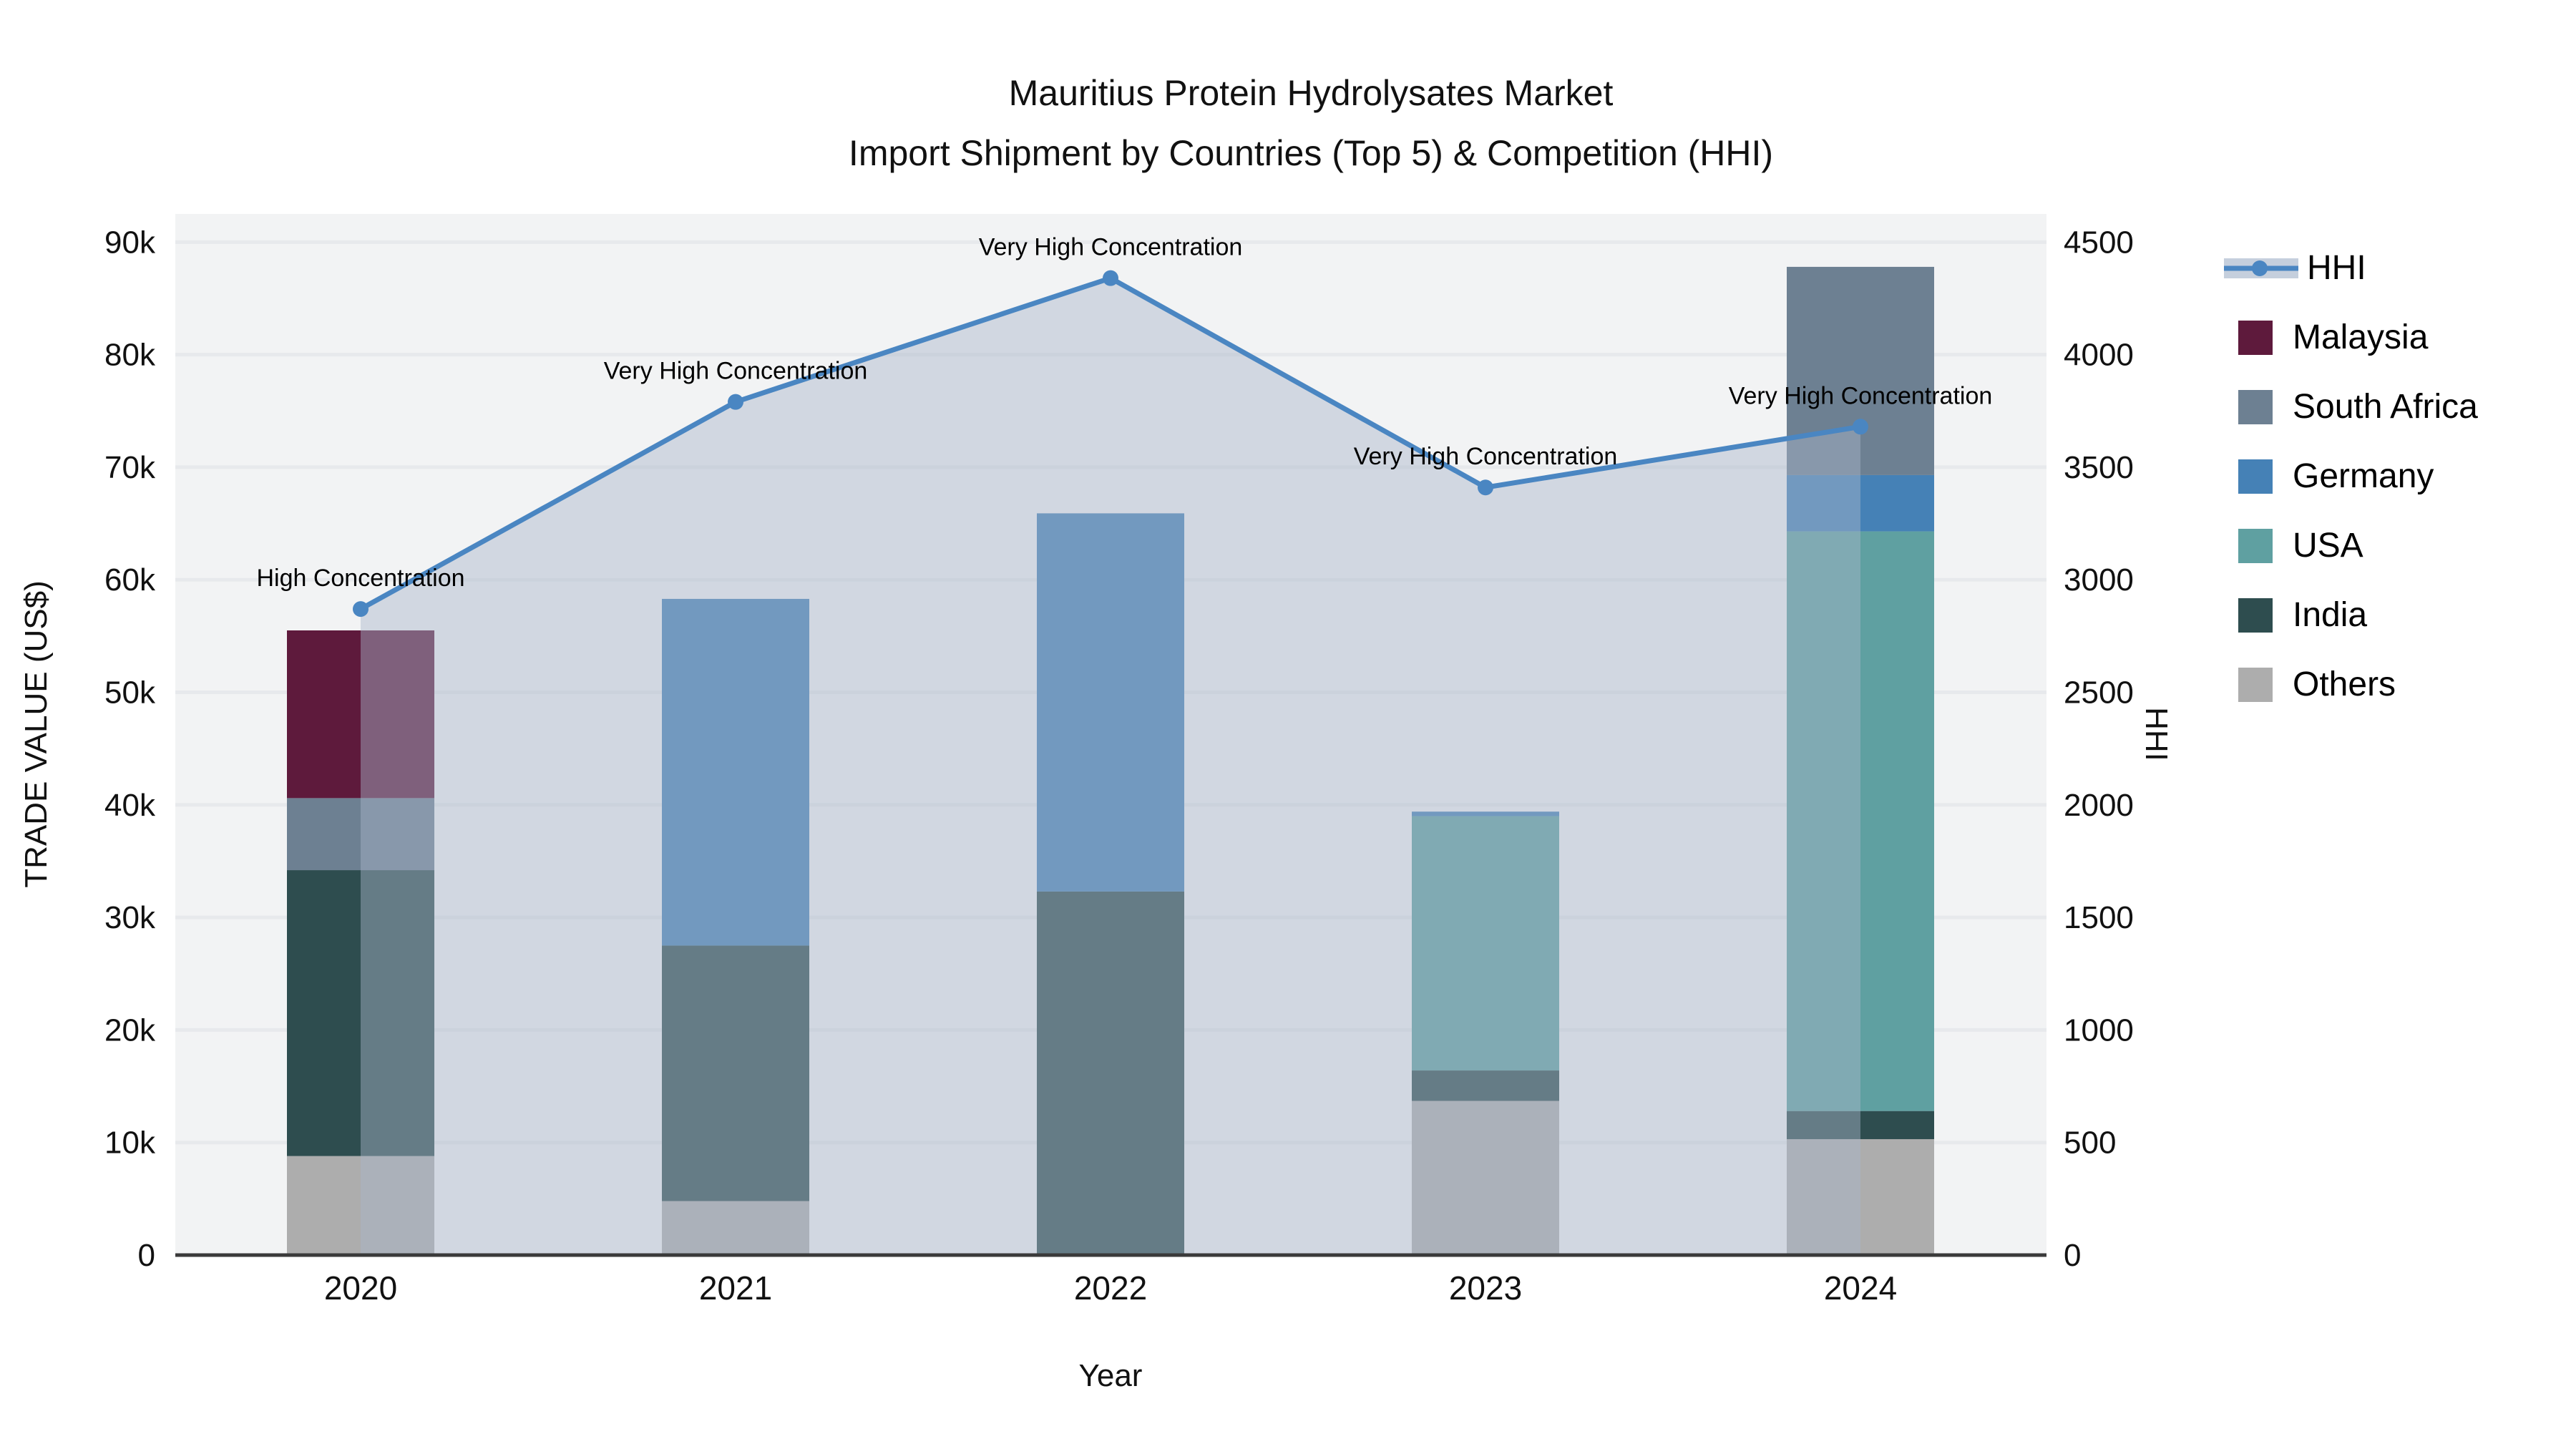 Image resolution: width=2576 pixels, height=1449 pixels. Describe the element at coordinates (2363, 476) in the screenshot. I see `legend-label: Germany` at that location.